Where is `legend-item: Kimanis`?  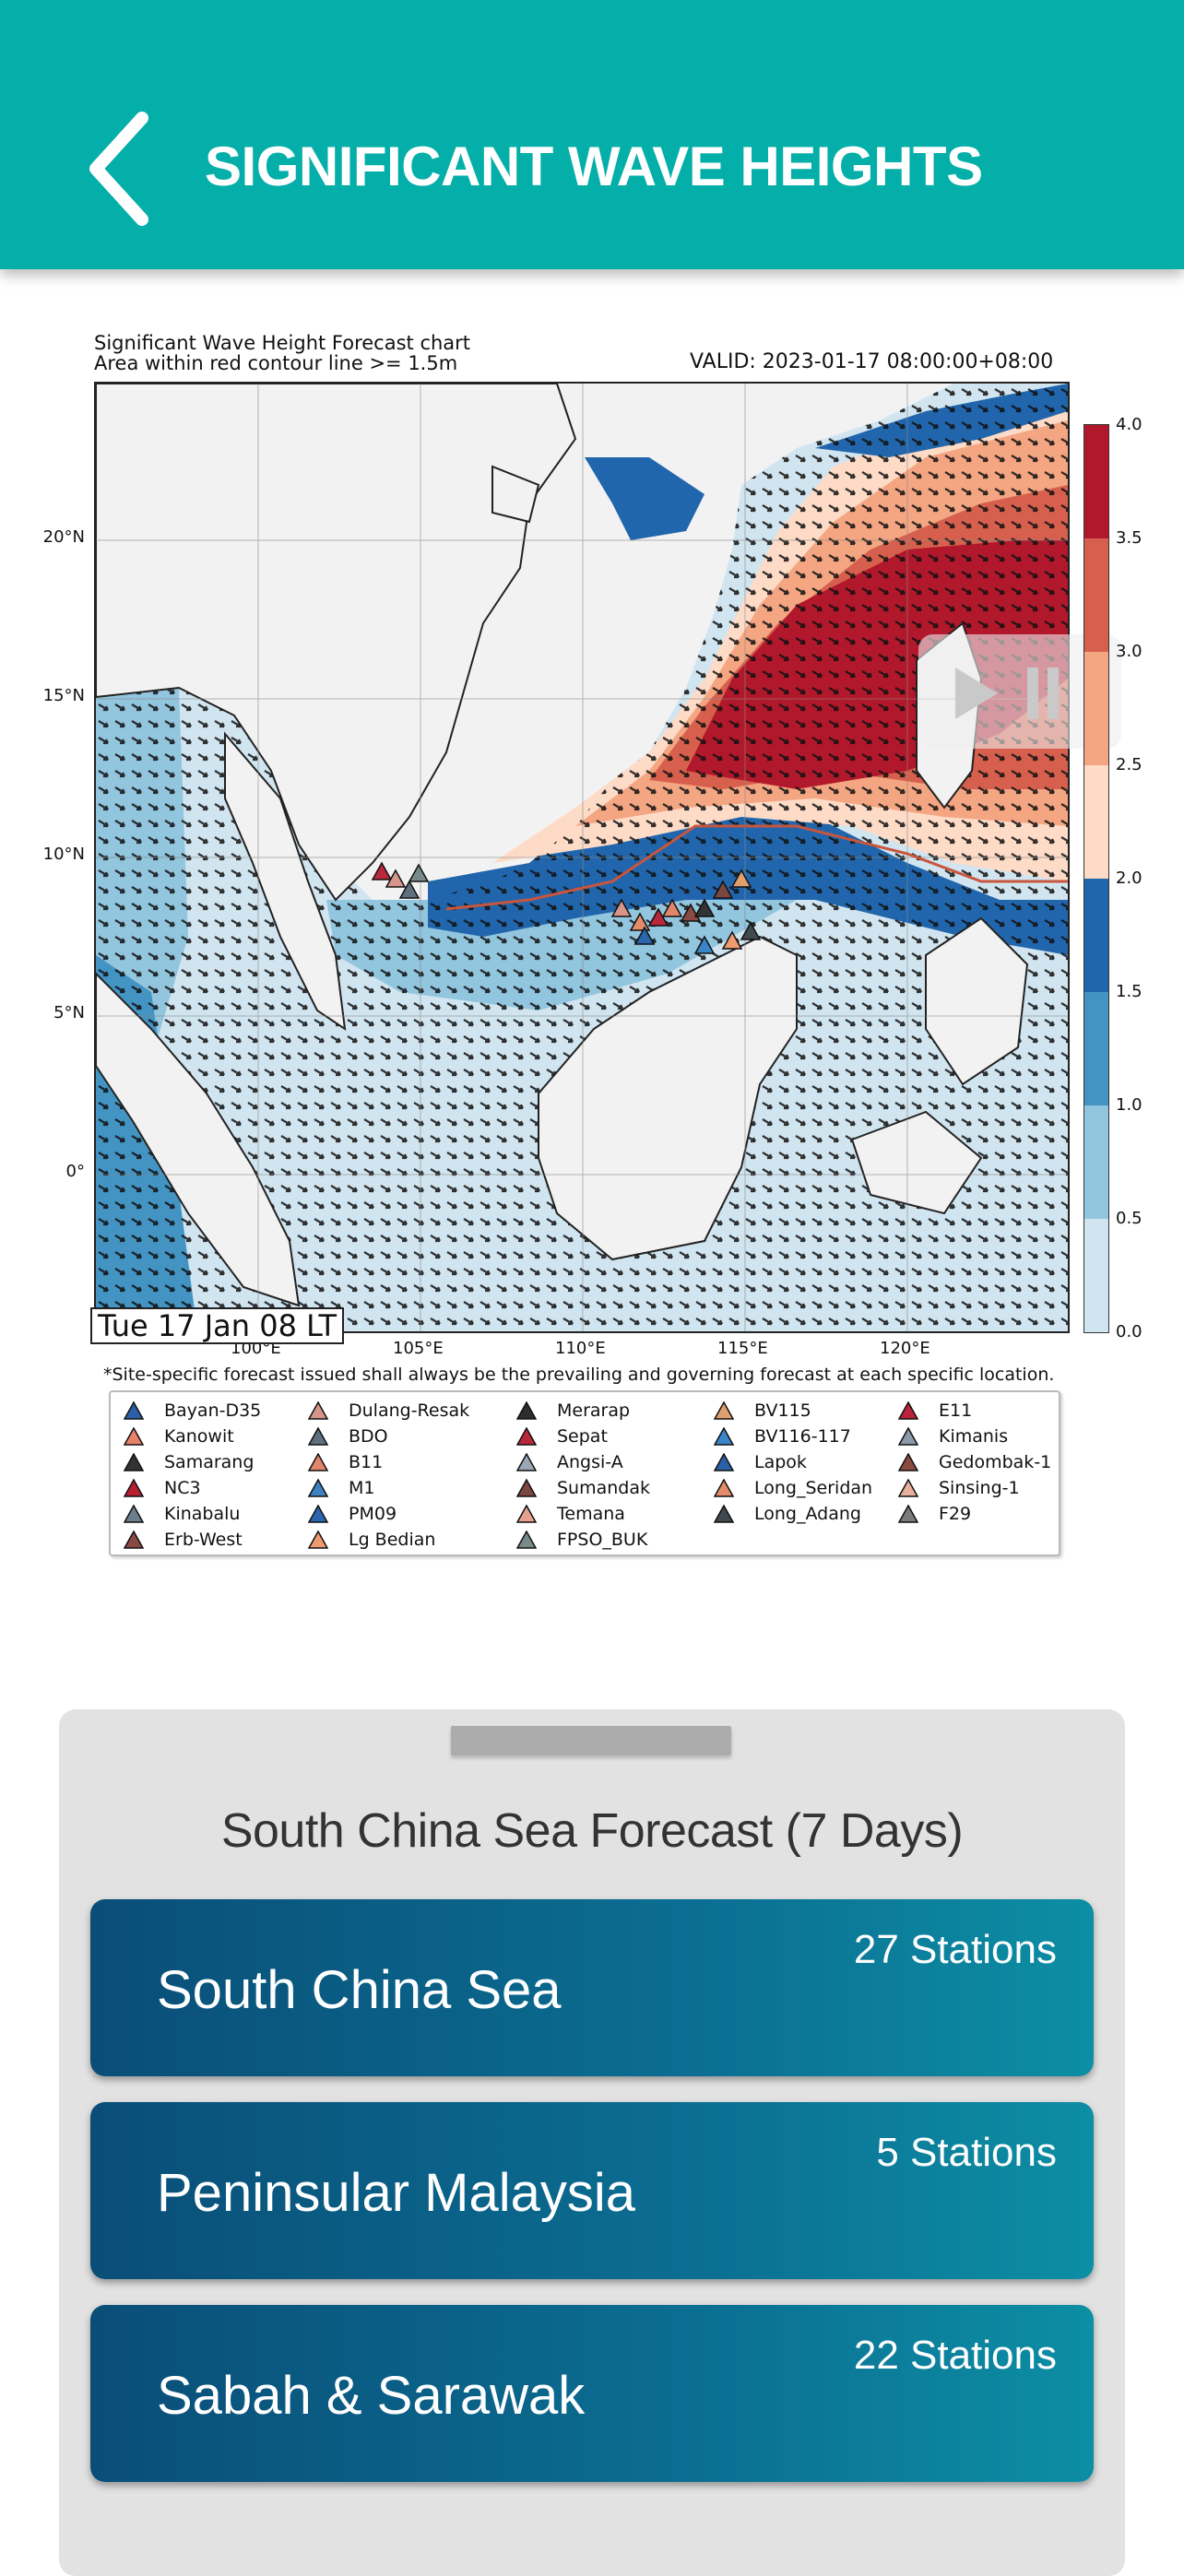 legend-item: Kimanis is located at coordinates (953, 1436).